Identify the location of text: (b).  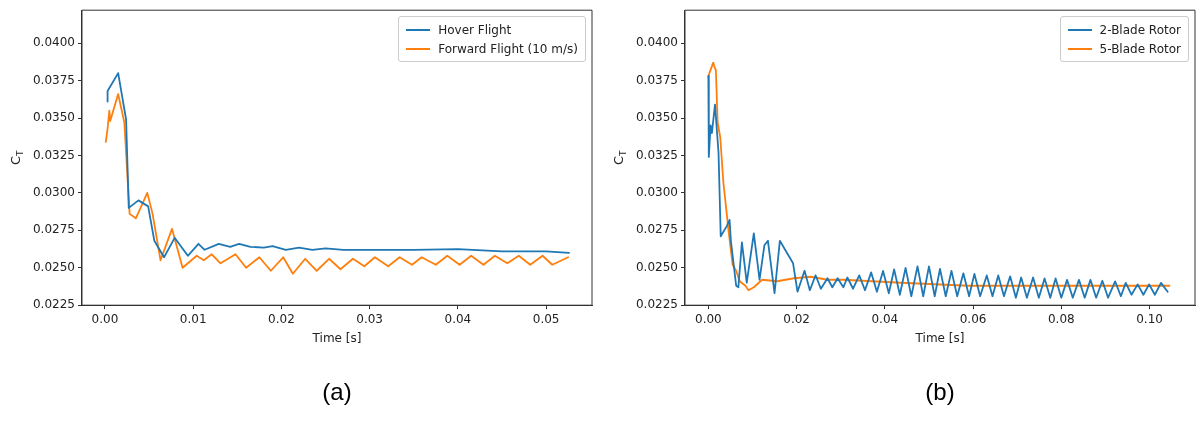
(940, 392).